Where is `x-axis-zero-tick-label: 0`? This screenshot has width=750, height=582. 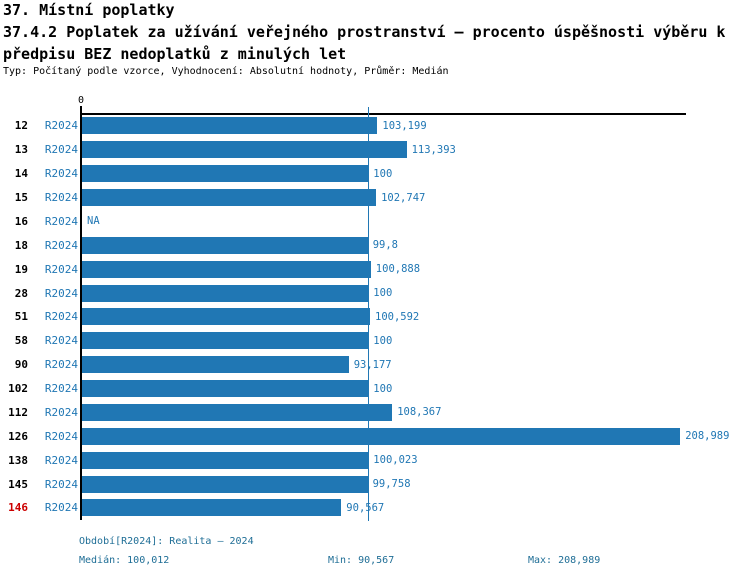 x-axis-zero-tick-label: 0 is located at coordinates (81, 100).